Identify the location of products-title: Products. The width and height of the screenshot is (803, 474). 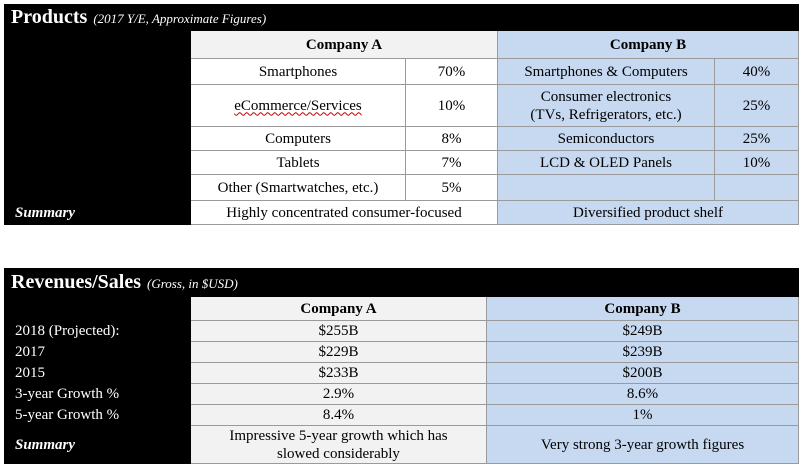
(49, 16).